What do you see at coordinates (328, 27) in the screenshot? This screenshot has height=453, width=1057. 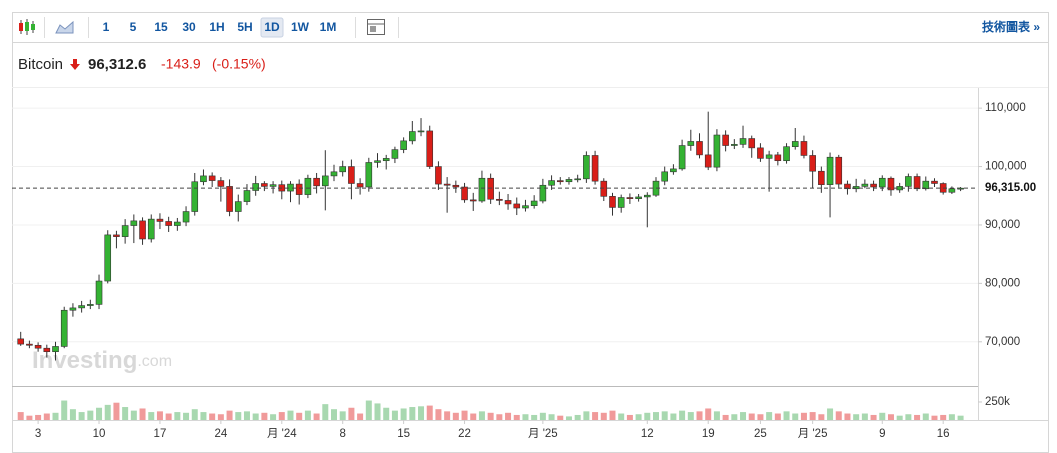 I see `interval-button: 1M` at bounding box center [328, 27].